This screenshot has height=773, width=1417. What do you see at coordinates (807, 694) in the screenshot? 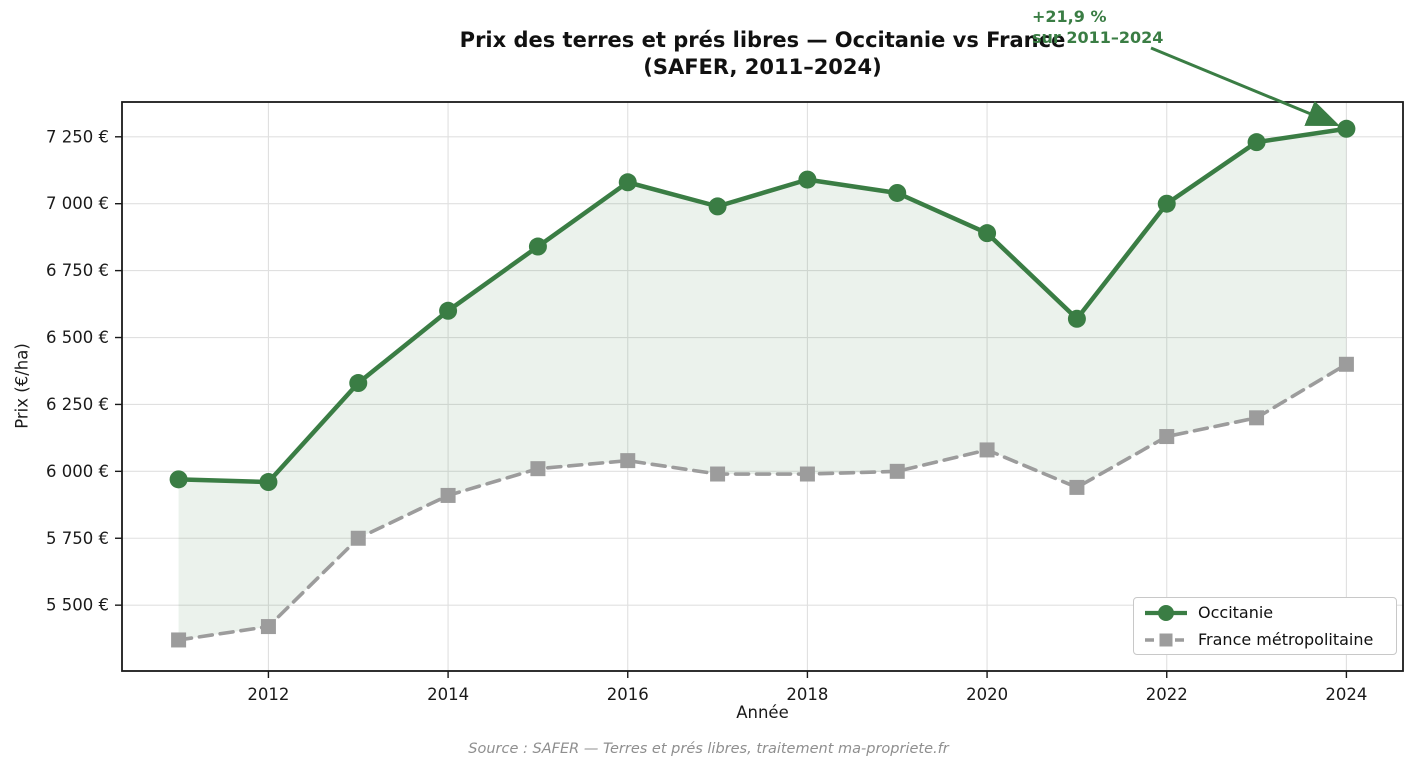
I see `x-tick-label: 2018` at bounding box center [807, 694].